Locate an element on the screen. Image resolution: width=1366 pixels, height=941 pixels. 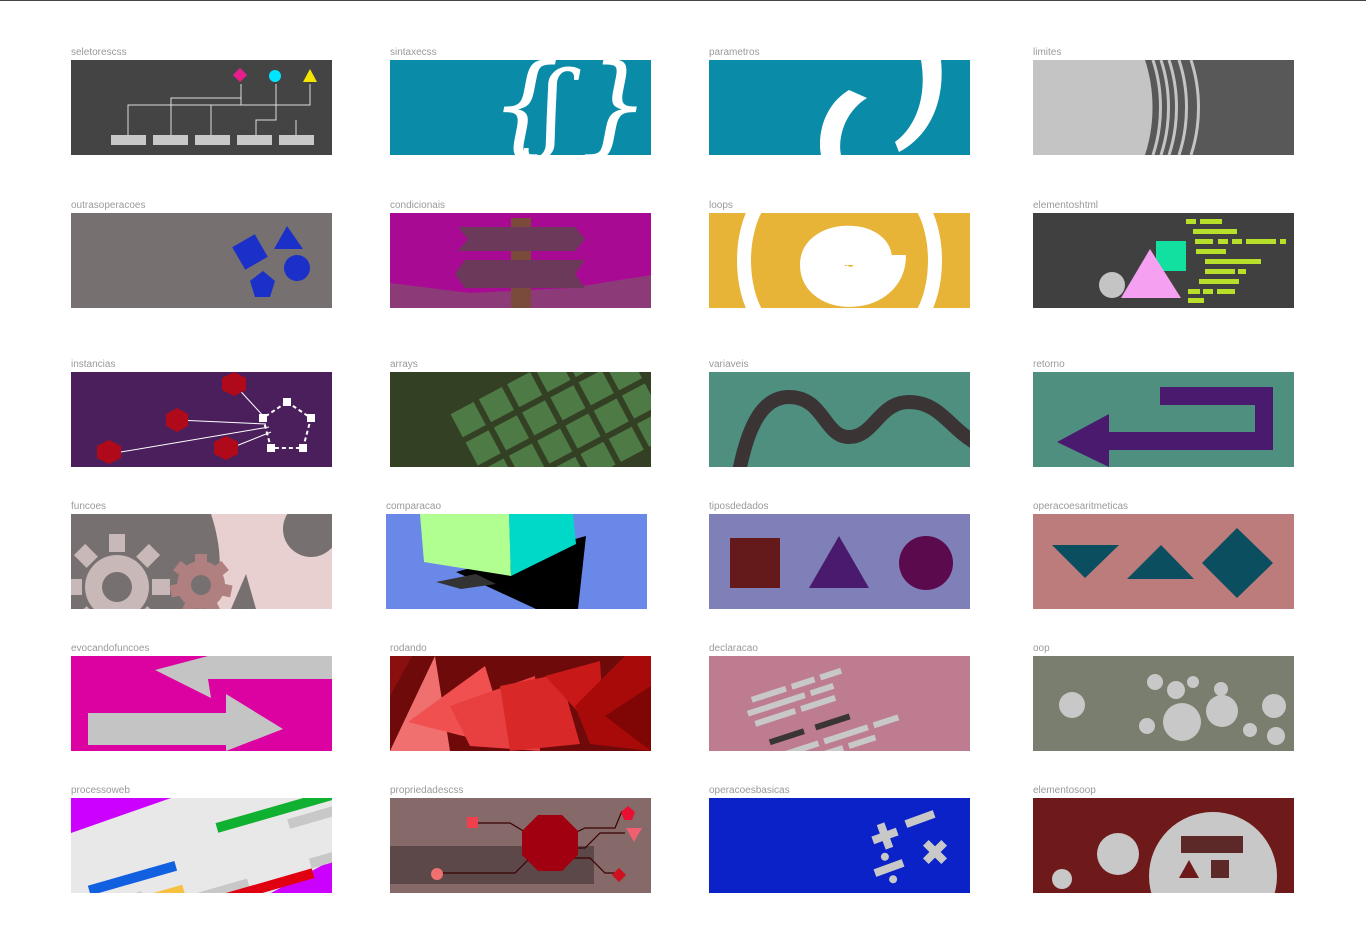
card-label: elementosoop is located at coordinates (1163, 791).